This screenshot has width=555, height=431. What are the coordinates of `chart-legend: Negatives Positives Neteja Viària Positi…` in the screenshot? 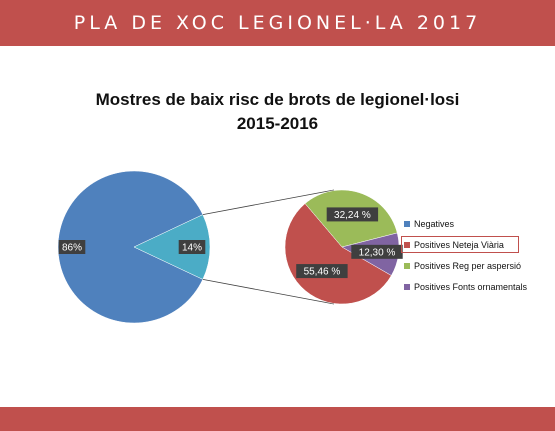 It's located at (464, 260).